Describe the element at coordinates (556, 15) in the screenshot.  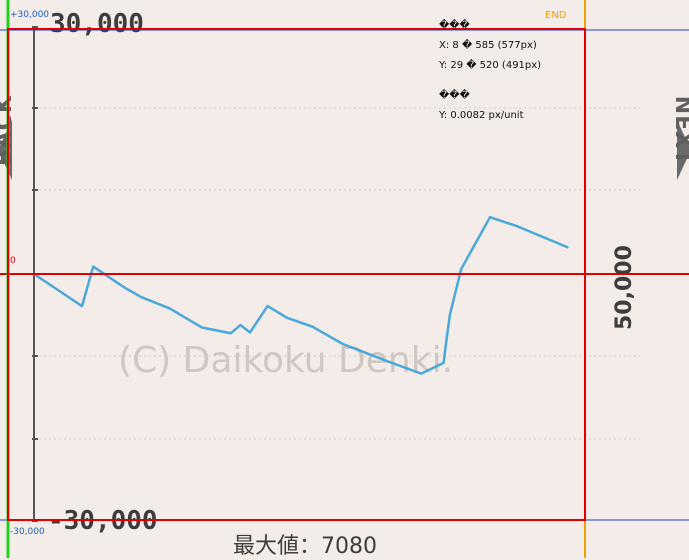
I see `end-label: END` at that location.